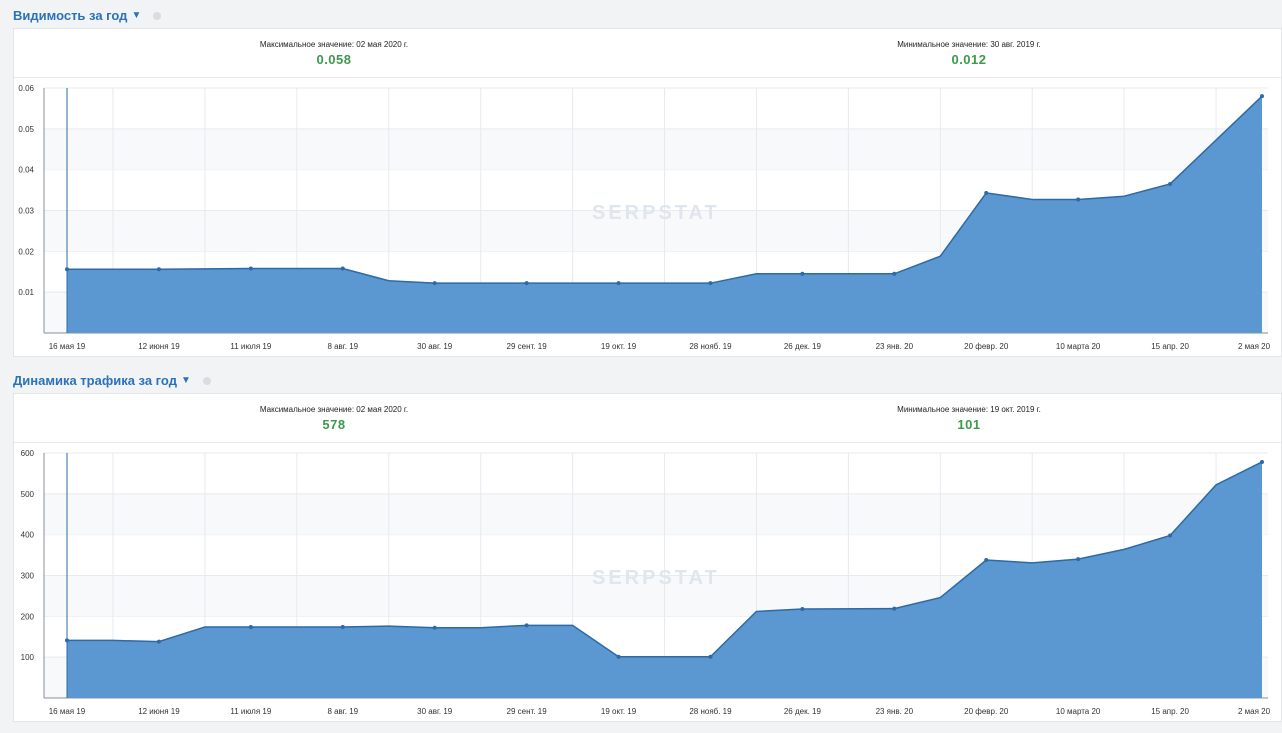  I want to click on traffic-xtick-label: 19 окт. 19, so click(619, 711).